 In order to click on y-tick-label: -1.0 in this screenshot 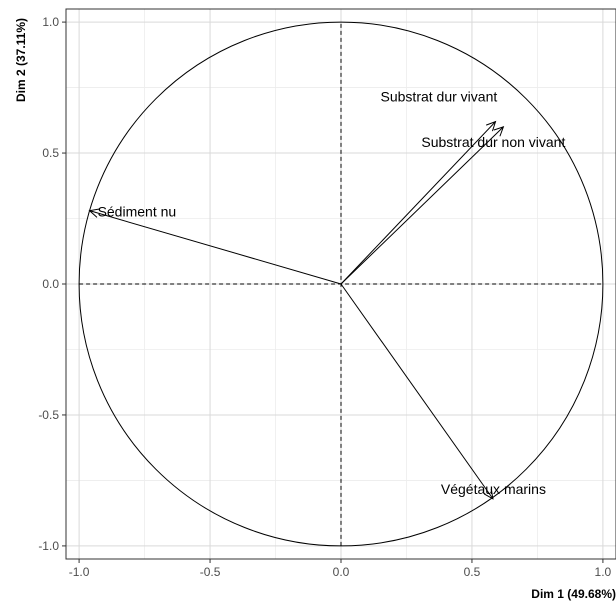, I will do `click(48, 546)`.